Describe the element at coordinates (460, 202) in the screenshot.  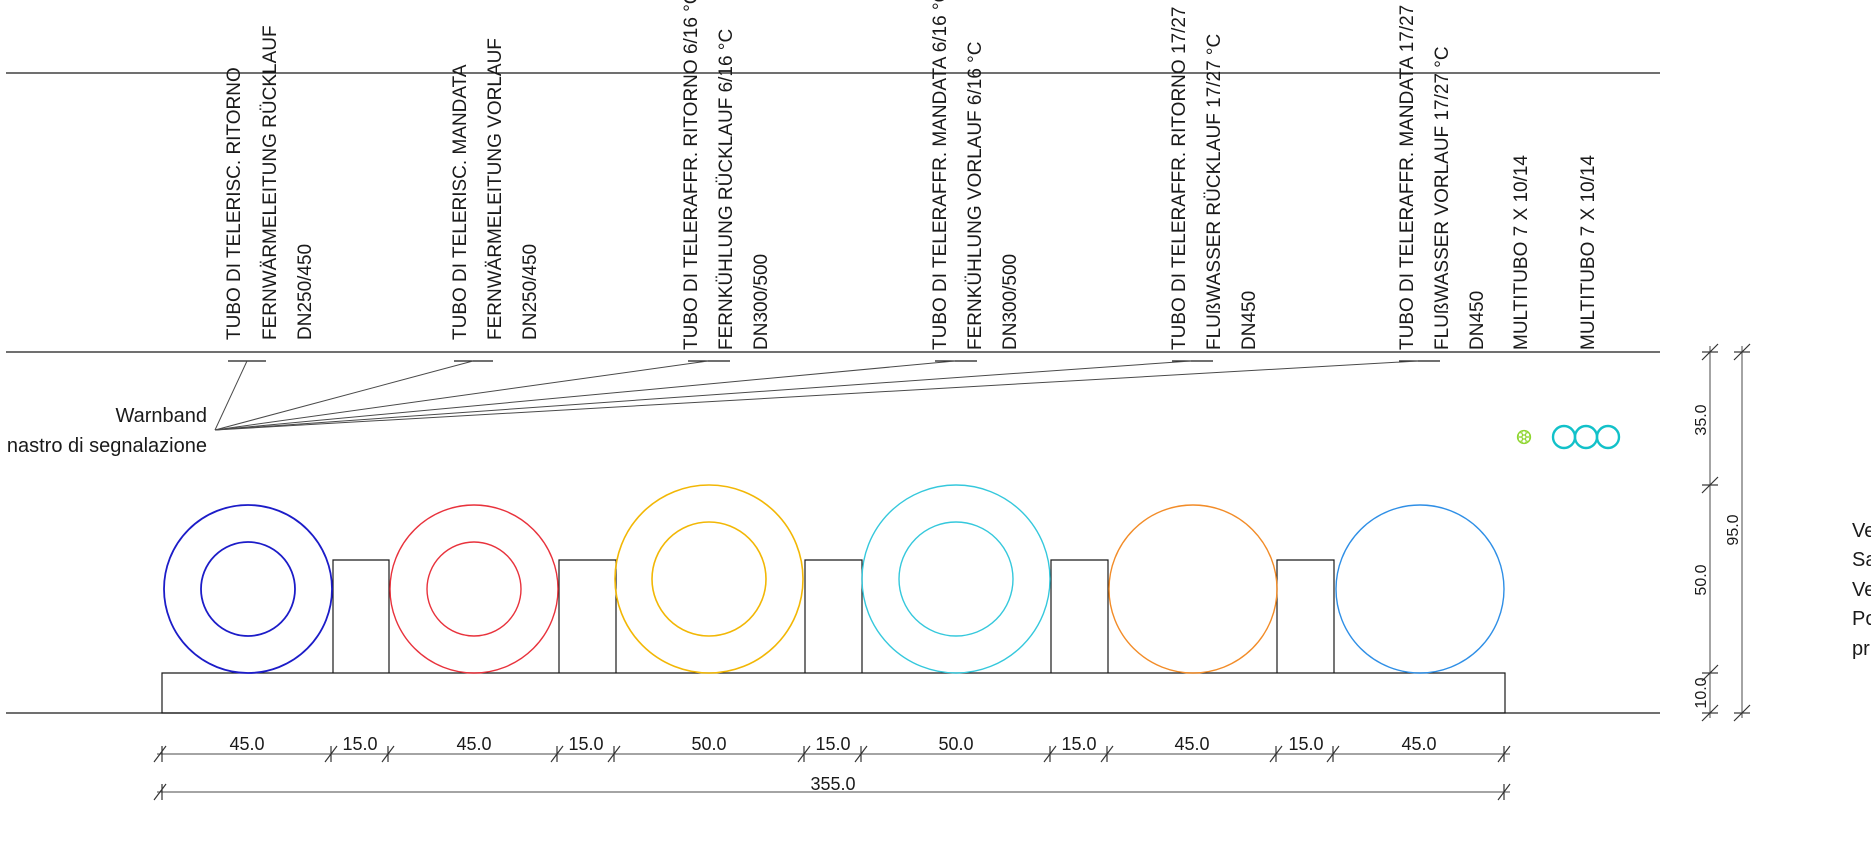
I see `pipe-2-label-it: TUBO DI TELERISC. MANDATA` at that location.